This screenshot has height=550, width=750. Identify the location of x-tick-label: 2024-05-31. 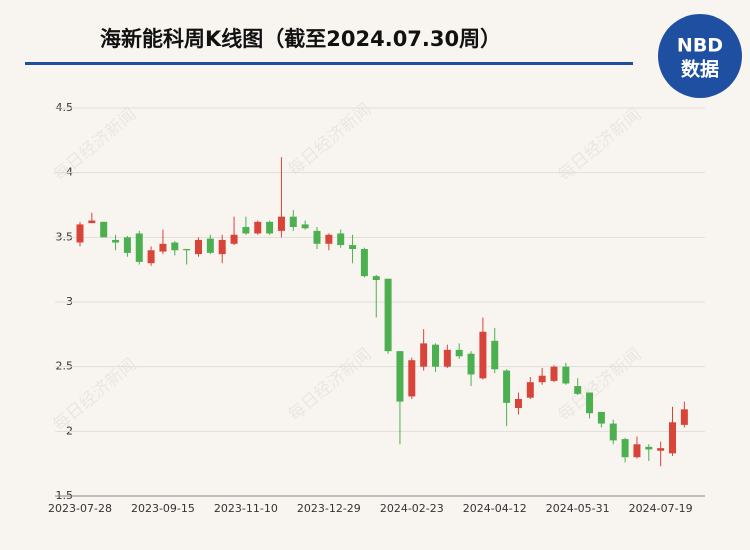
(578, 508).